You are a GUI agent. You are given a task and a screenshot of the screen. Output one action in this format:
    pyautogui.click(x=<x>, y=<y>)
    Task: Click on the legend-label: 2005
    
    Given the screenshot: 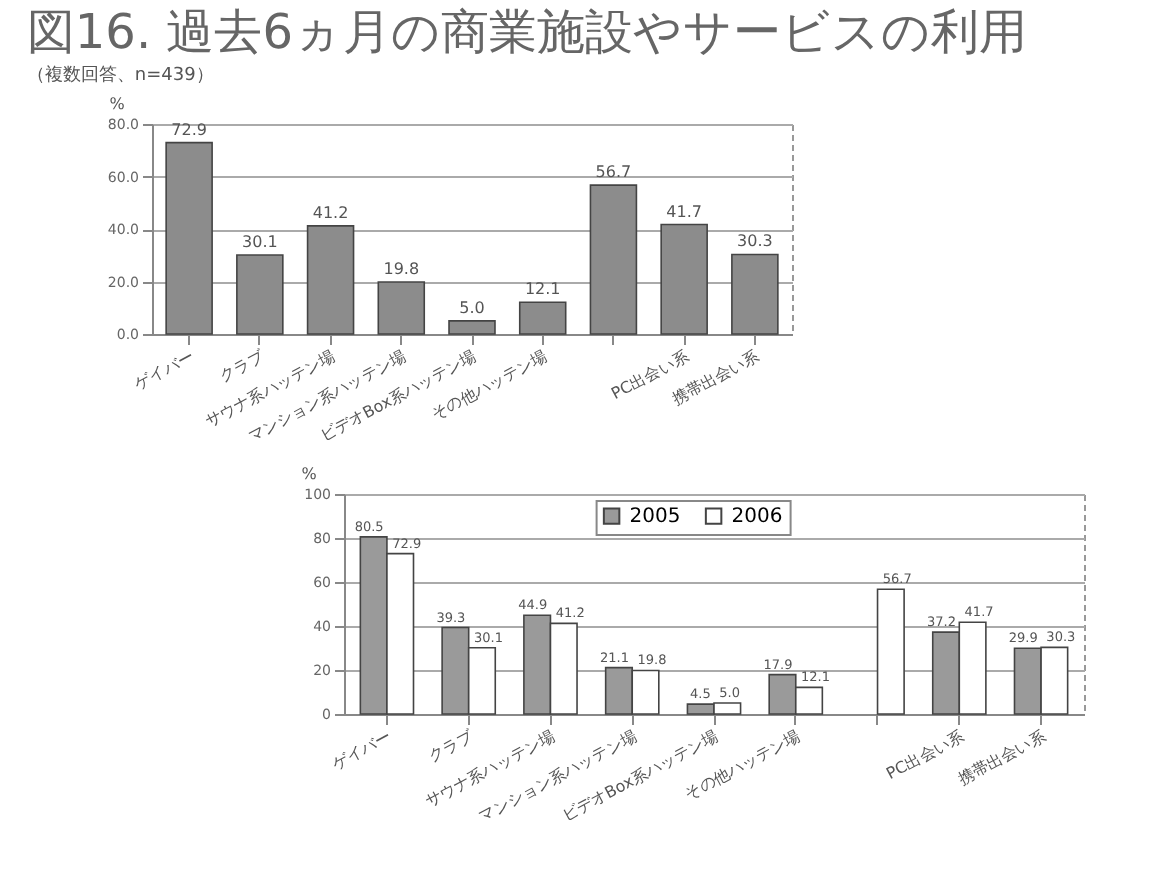 What is the action you would take?
    pyautogui.click(x=655, y=517)
    